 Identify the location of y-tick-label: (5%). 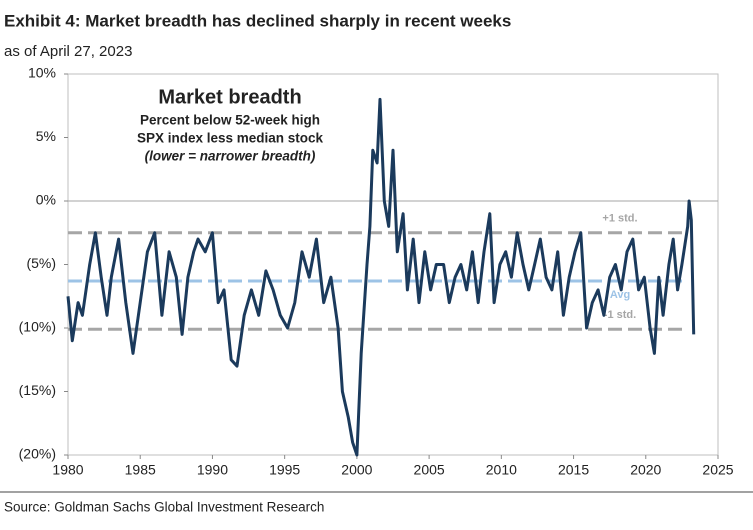
(41, 263).